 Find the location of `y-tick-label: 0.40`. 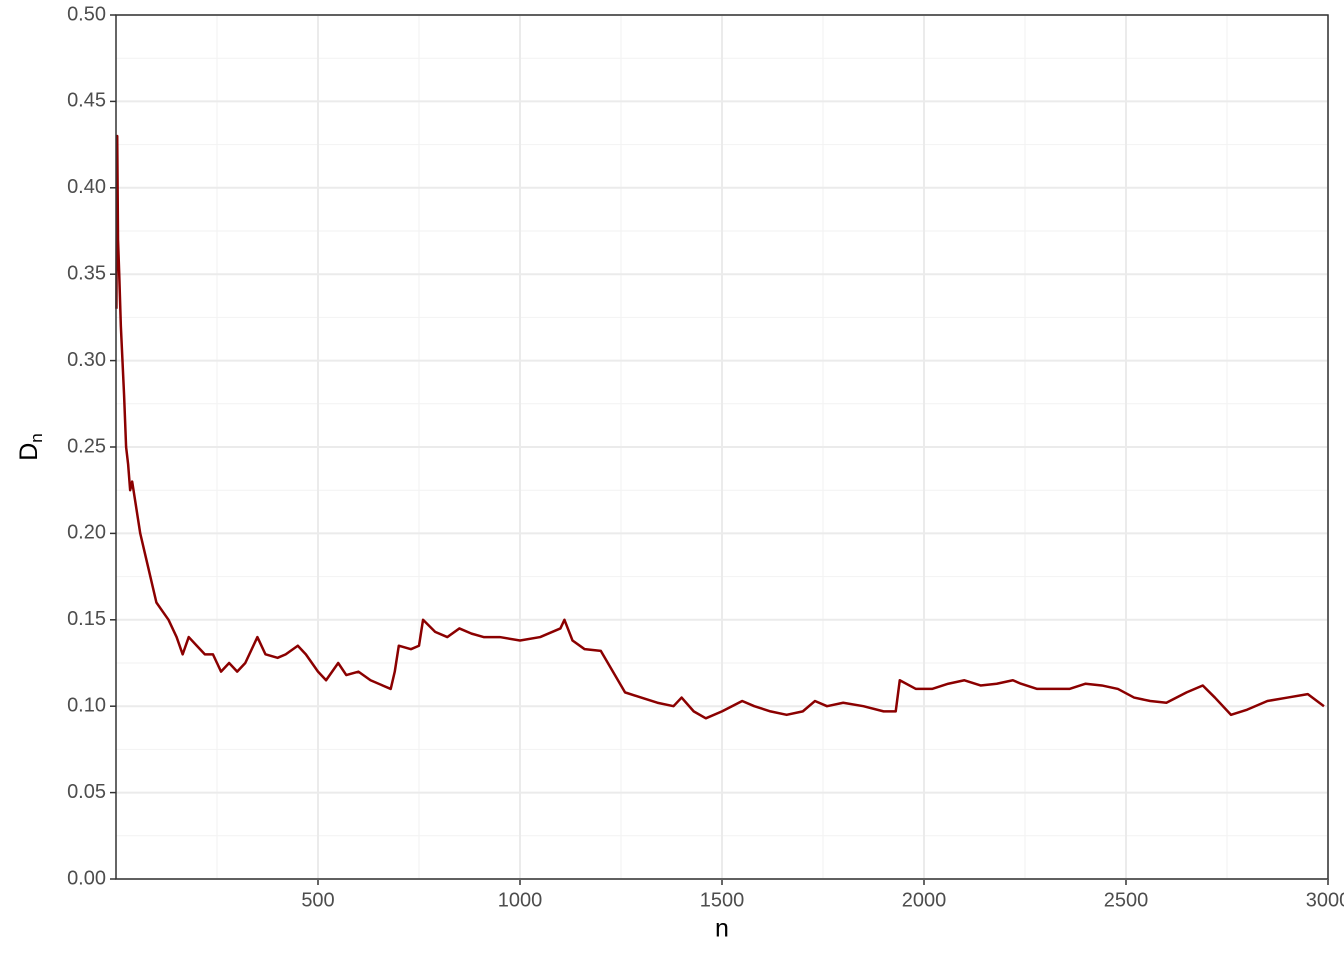

y-tick-label: 0.40 is located at coordinates (86, 187).